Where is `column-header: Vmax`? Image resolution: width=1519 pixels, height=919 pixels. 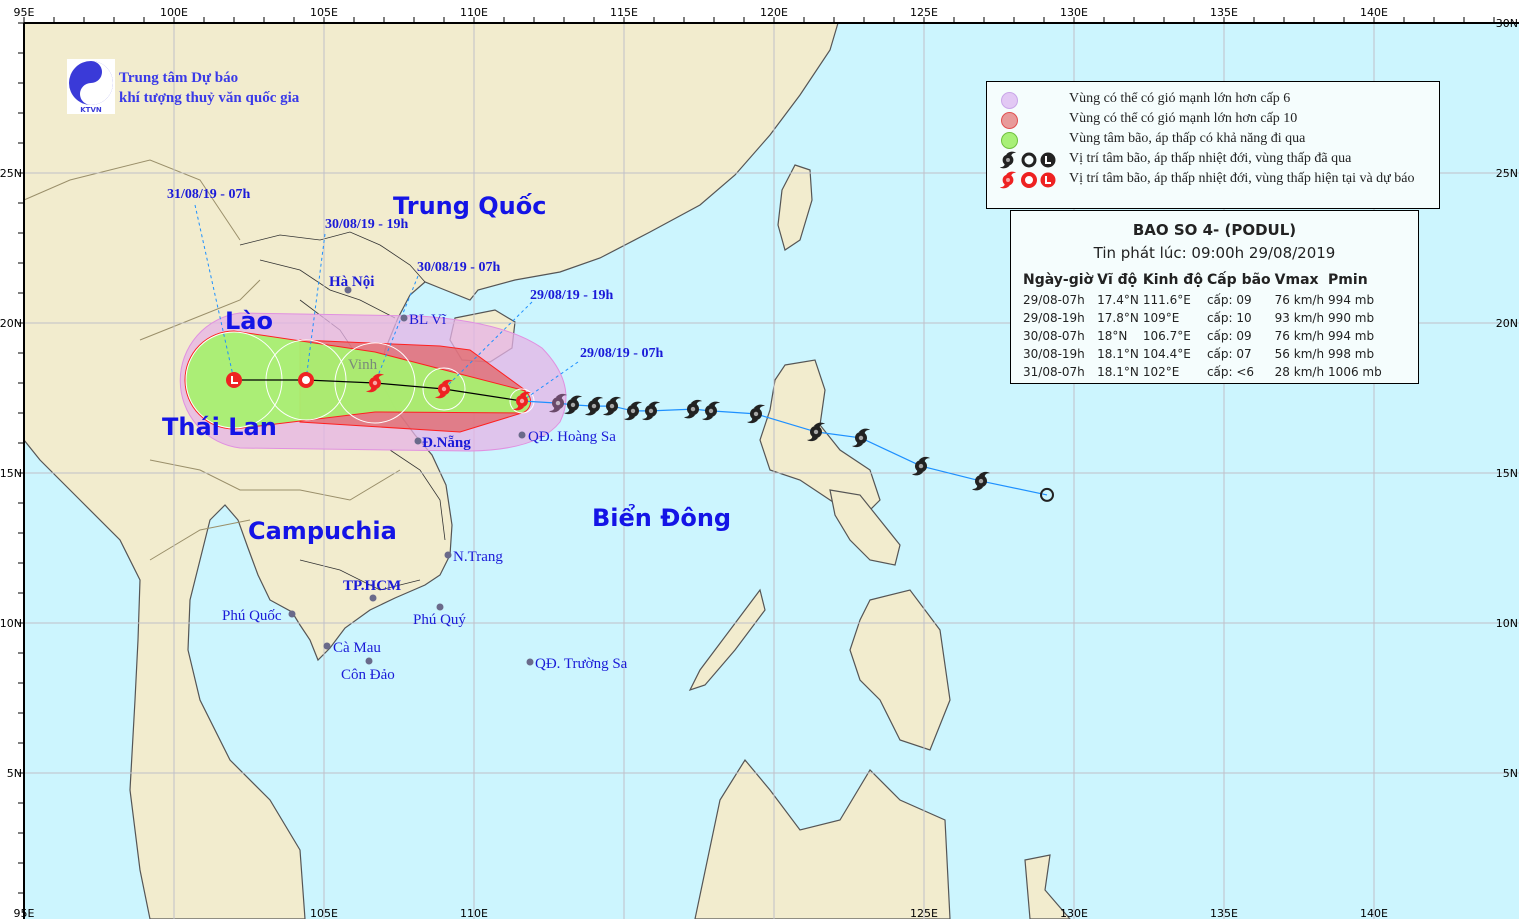 column-header: Vmax is located at coordinates (1296, 280).